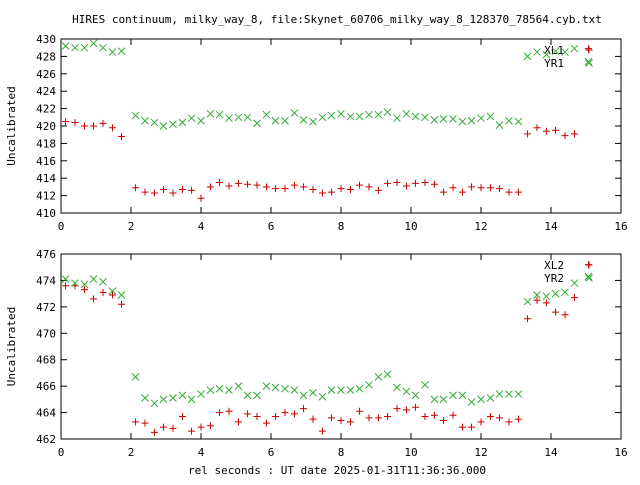 The width and height of the screenshot is (640, 485). What do you see at coordinates (46, 386) in the screenshot?
I see `bottom-y-tick-label: 466` at bounding box center [46, 386].